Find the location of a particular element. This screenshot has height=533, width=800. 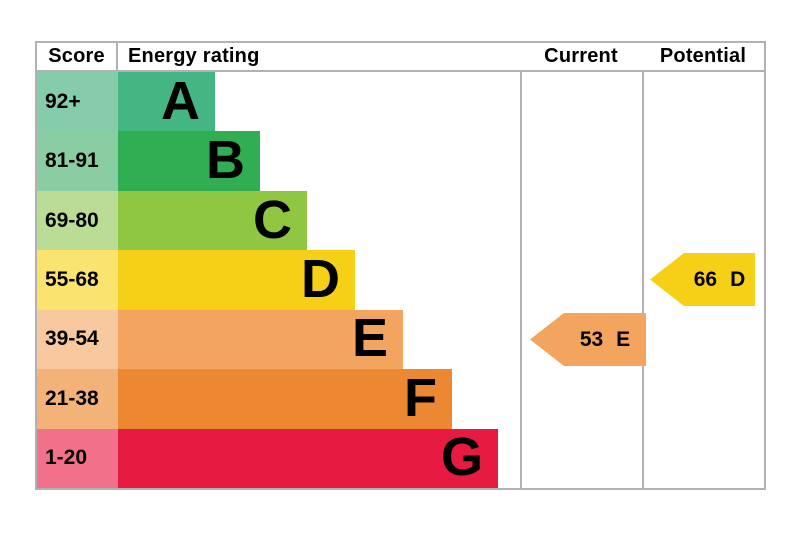

band-bar: F is located at coordinates (285, 398).